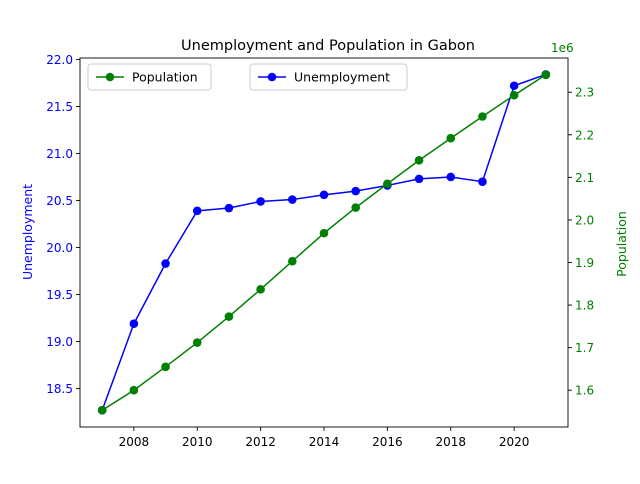  I want to click on y-right-tick-label: 1.7, so click(584, 348).